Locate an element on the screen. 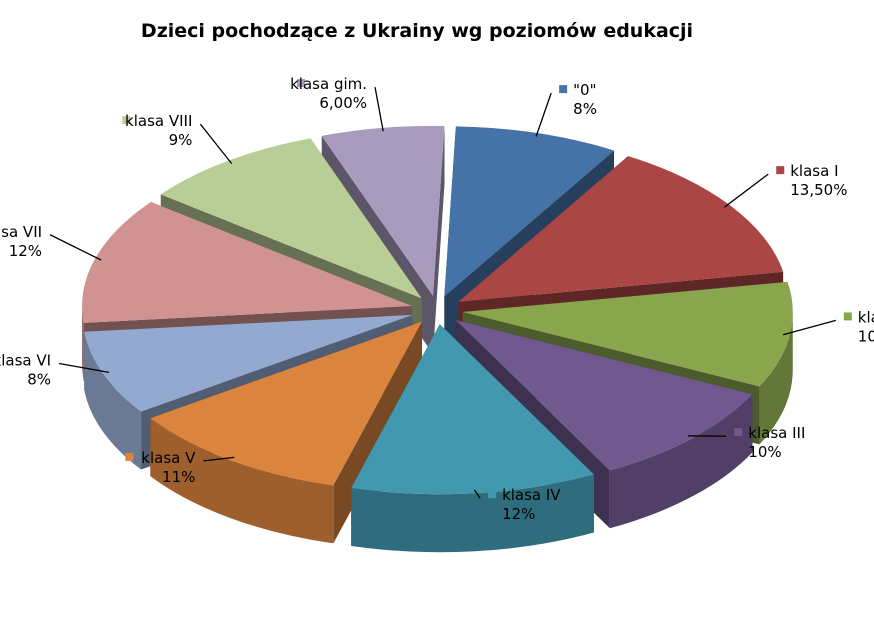 The width and height of the screenshot is (874, 624). slice-name: klasa I is located at coordinates (814, 171).